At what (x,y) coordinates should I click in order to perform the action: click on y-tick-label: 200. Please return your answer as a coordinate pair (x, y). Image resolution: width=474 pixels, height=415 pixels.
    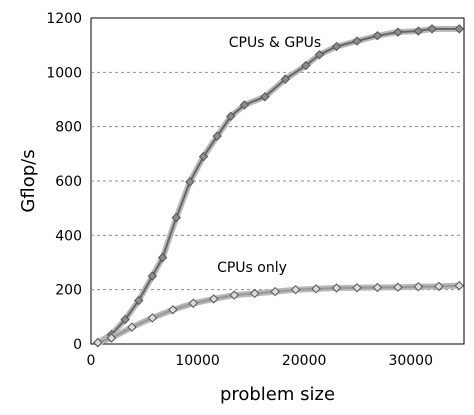
    Looking at the image, I should click on (68, 291).